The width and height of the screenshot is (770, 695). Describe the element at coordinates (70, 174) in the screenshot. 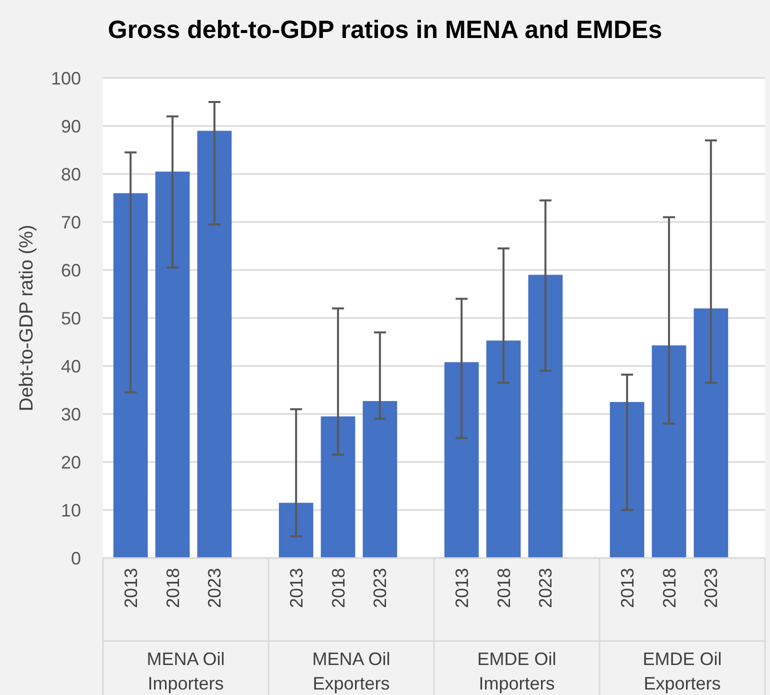

I see `y-tick-label: 80` at that location.